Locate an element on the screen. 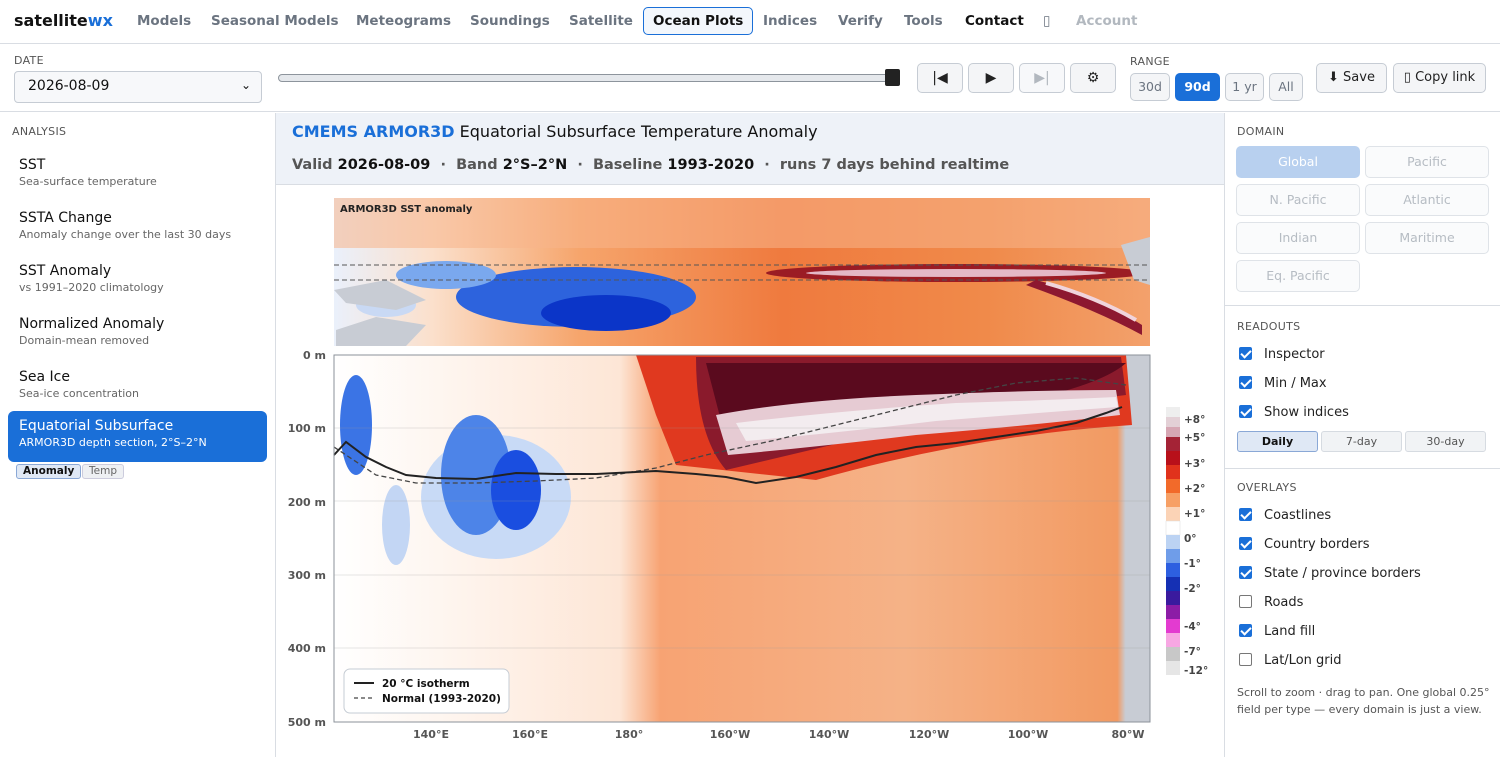 The image size is (1500, 757). valid-label: Valid is located at coordinates (312, 165).